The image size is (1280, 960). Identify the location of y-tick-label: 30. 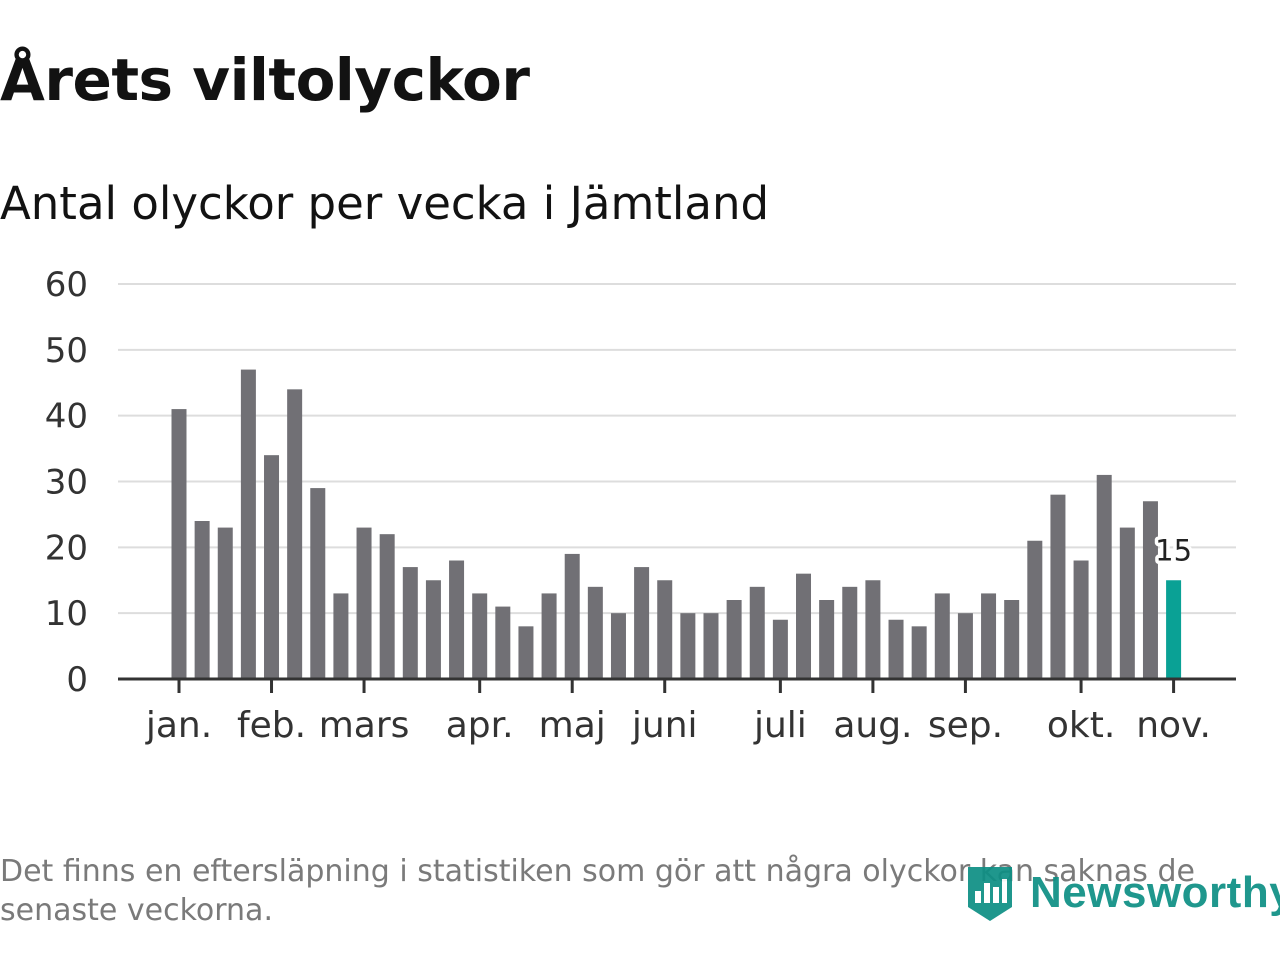
(66, 483).